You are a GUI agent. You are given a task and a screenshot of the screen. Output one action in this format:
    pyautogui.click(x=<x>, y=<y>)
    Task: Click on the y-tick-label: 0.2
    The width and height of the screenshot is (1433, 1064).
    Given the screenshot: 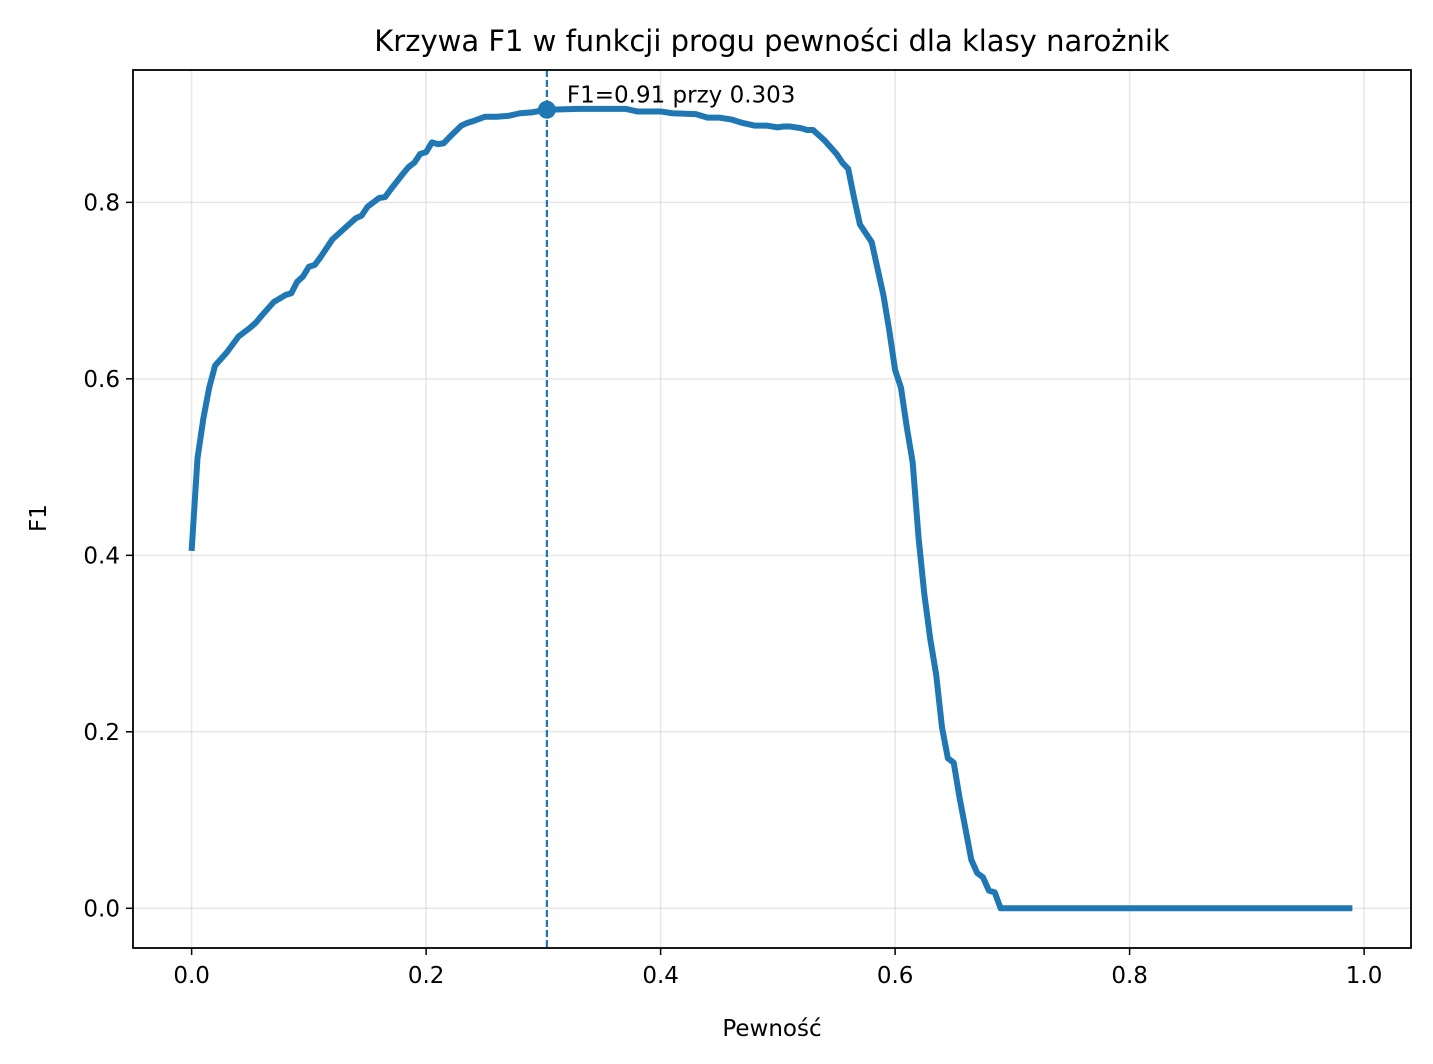 What is the action you would take?
    pyautogui.click(x=101, y=733)
    